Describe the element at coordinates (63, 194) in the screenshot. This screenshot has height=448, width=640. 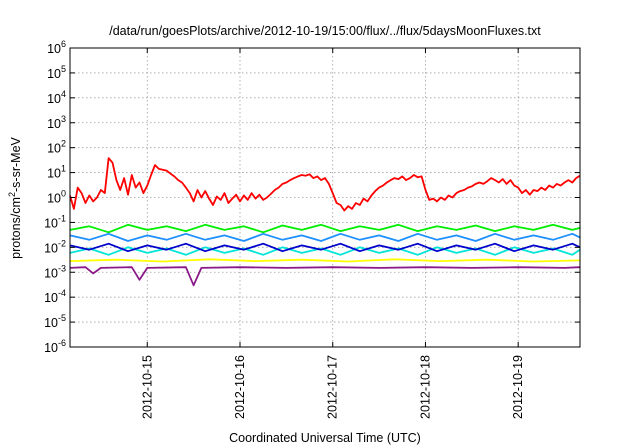
I see `y-tick-label-exp: 0` at that location.